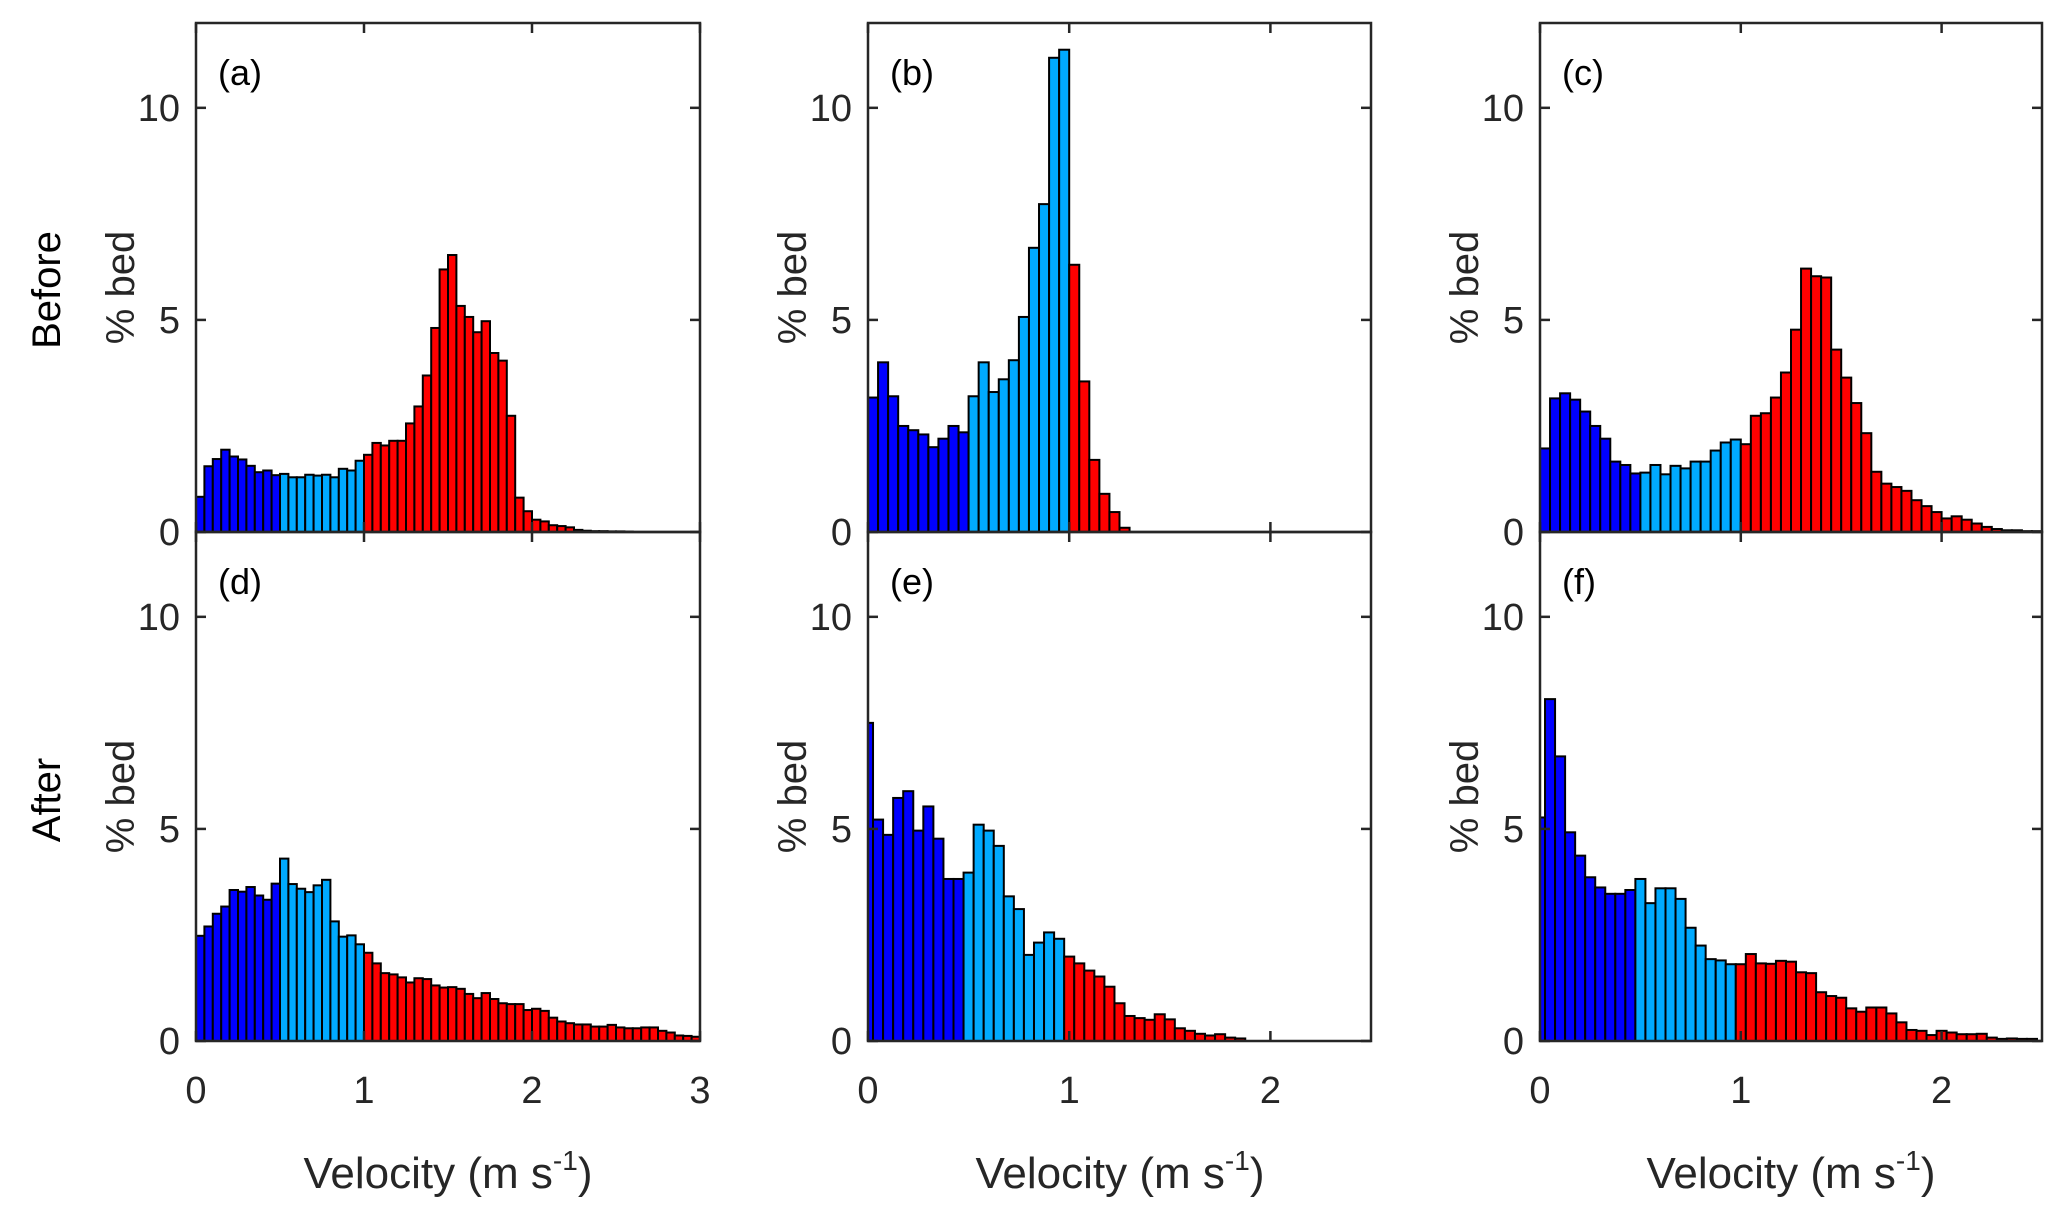 The image size is (2067, 1217). Describe the element at coordinates (169, 1042) in the screenshot. I see `y-tick-label: 0` at that location.